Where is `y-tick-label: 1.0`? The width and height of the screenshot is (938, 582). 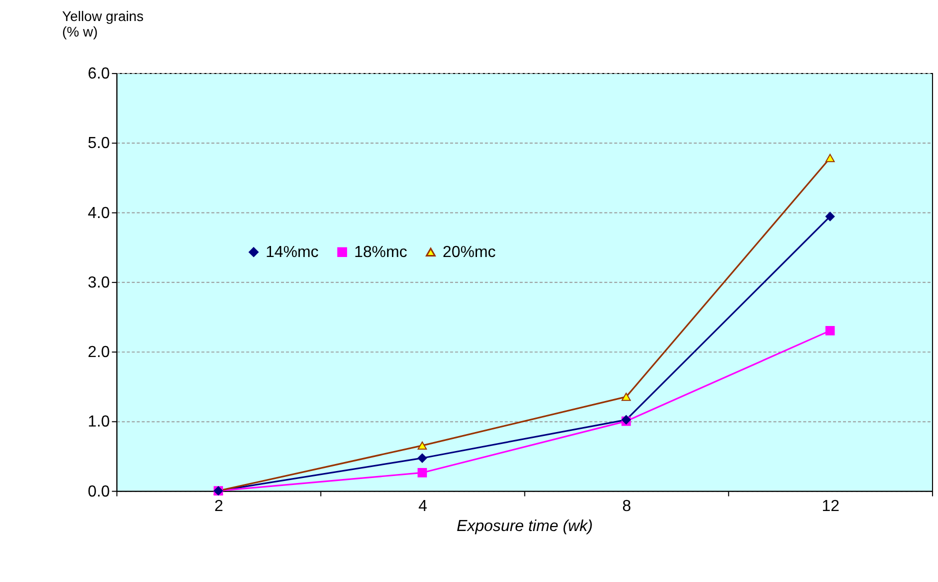 y-tick-label: 1.0 is located at coordinates (99, 422).